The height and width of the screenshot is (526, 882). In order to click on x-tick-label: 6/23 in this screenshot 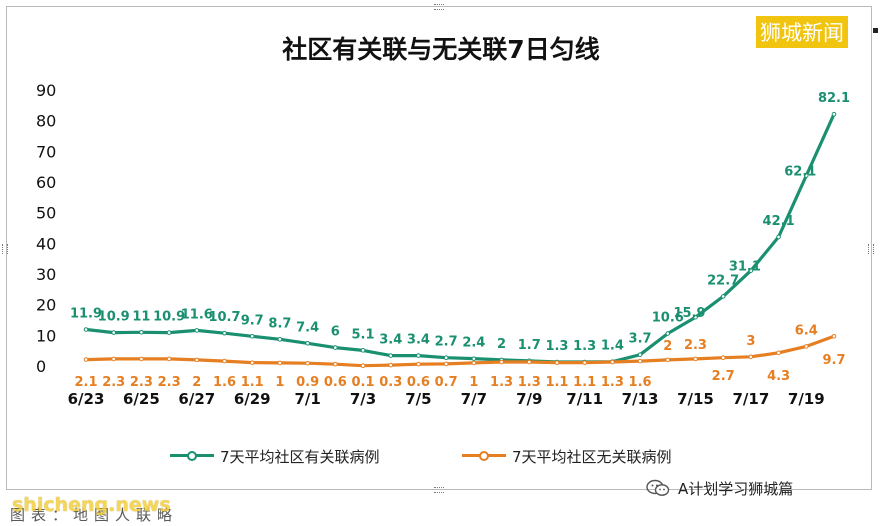, I will do `click(86, 399)`.